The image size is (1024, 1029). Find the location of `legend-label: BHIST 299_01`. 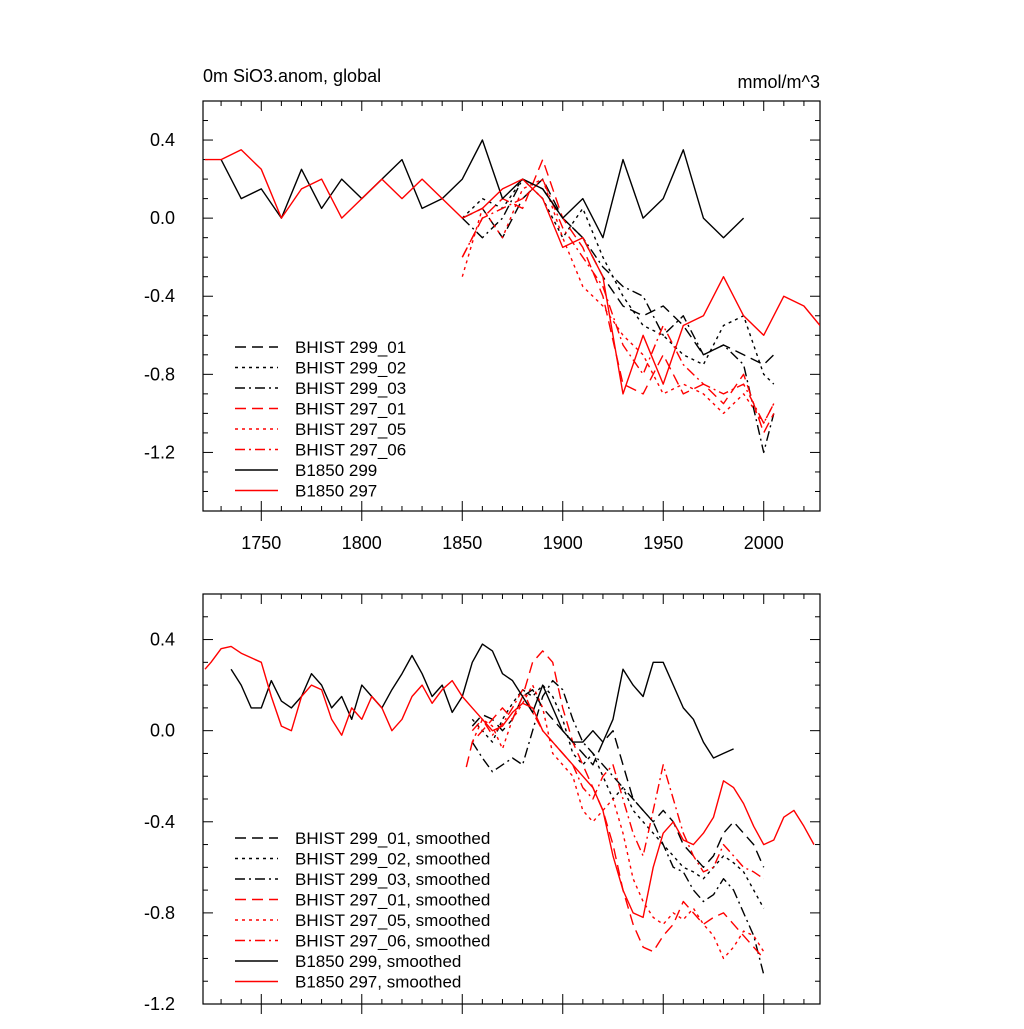

legend-label: BHIST 299_01 is located at coordinates (350, 347).